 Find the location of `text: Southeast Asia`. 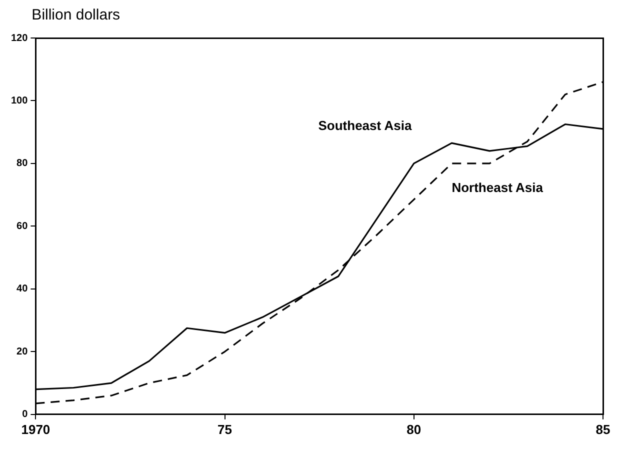

text: Southeast Asia is located at coordinates (365, 125).